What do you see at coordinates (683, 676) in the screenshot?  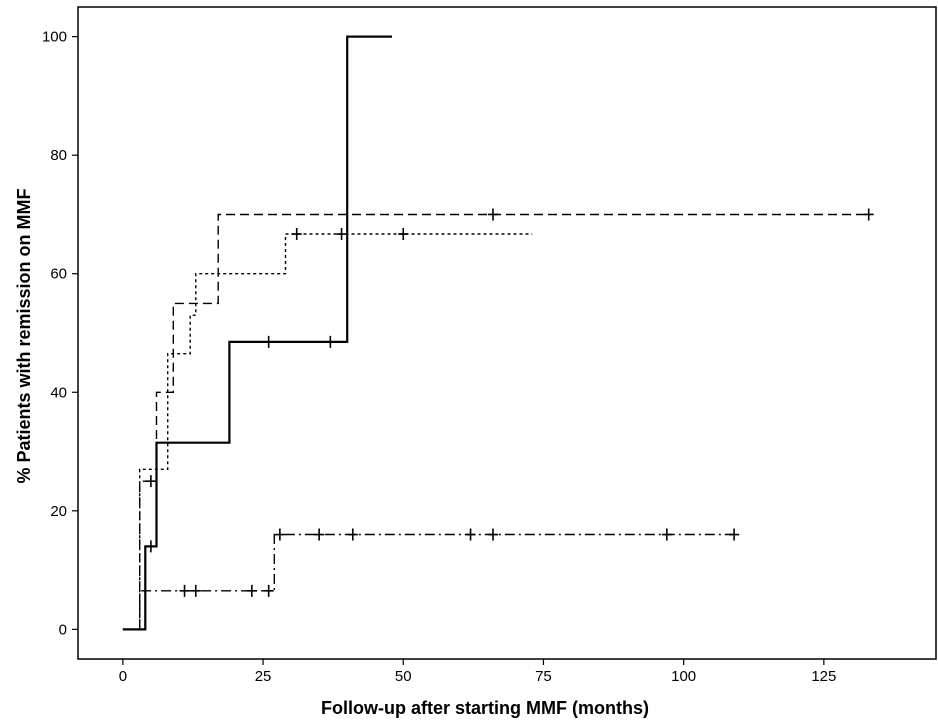 I see `x-tick-label: 100` at bounding box center [683, 676].